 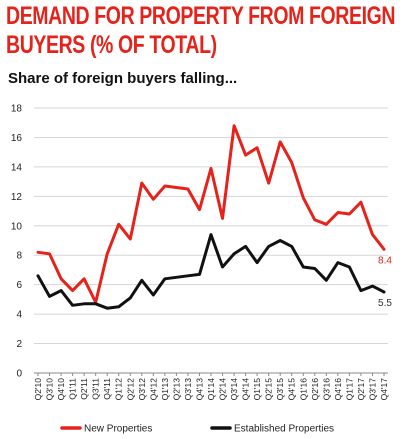 I want to click on y-tick-label: 8, so click(x=19, y=256).